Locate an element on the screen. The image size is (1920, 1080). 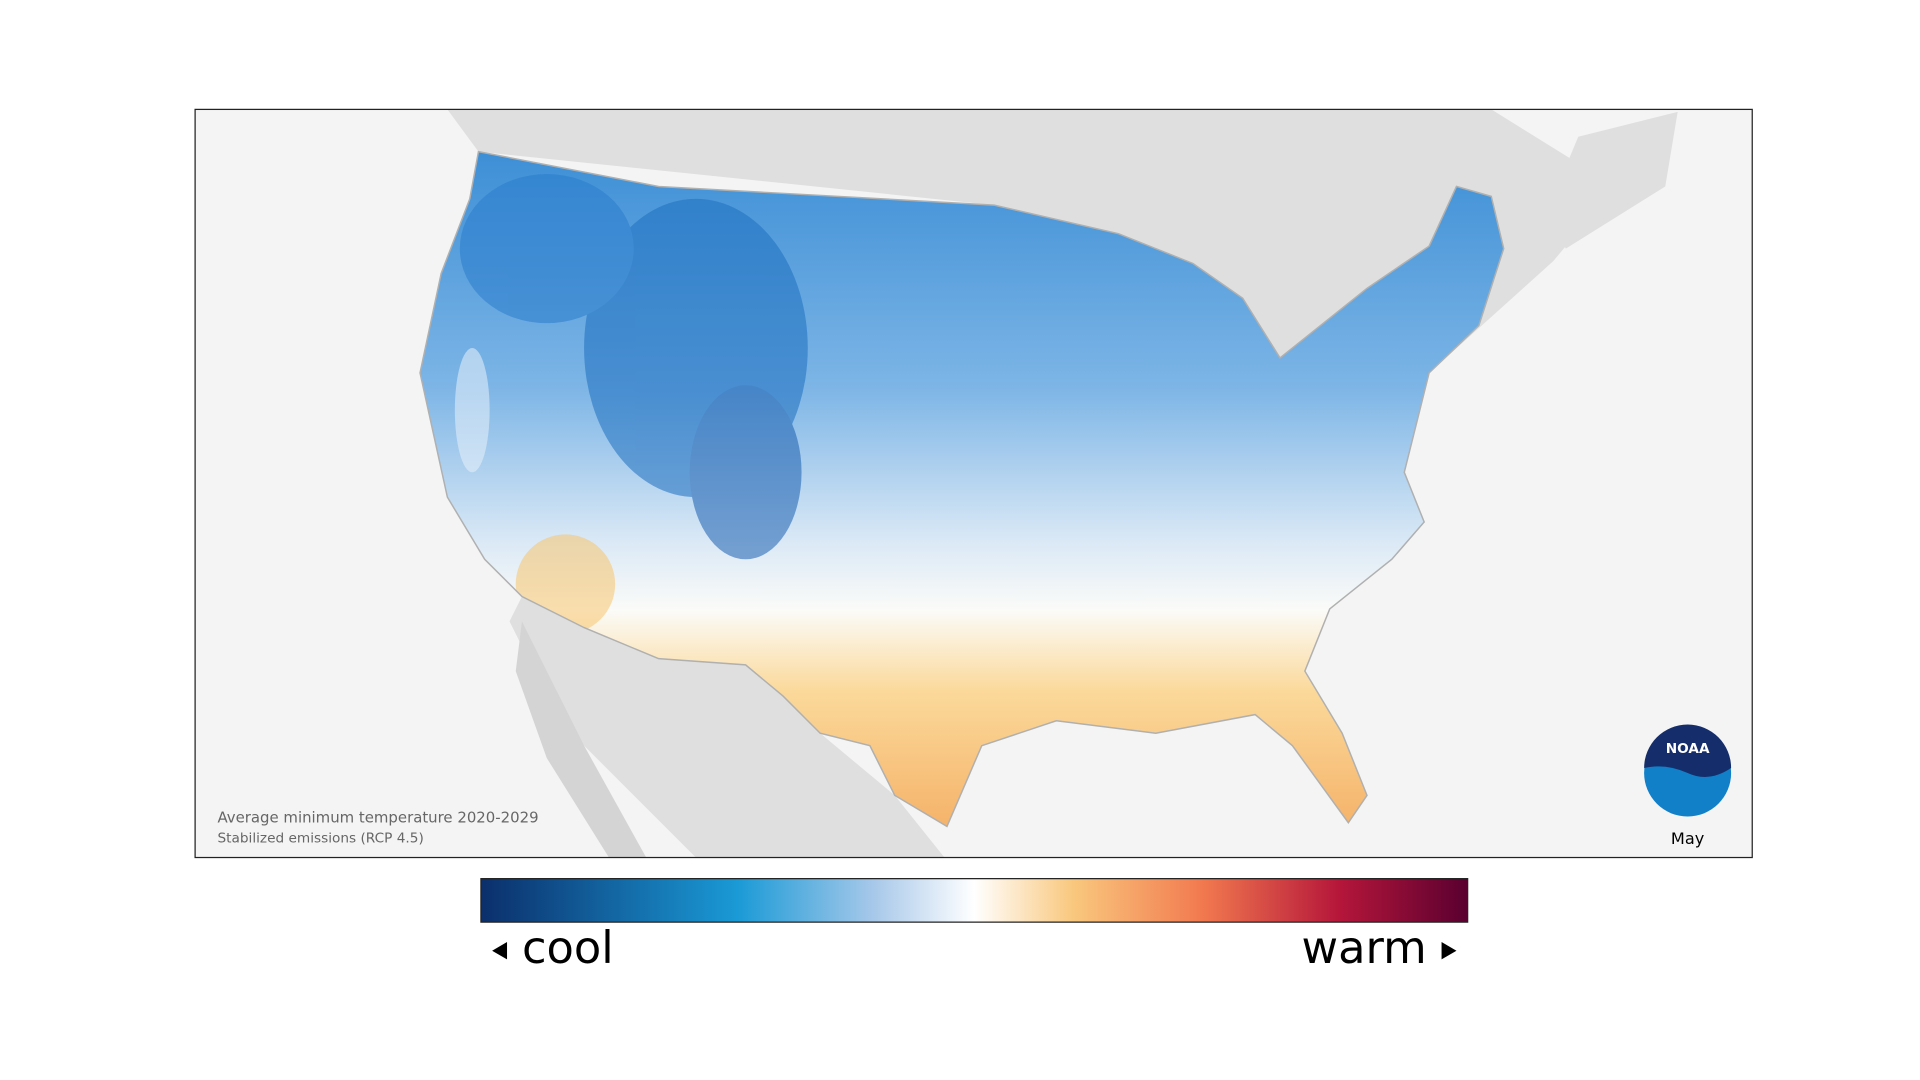
temperature-detail is located at coordinates (631, 404).